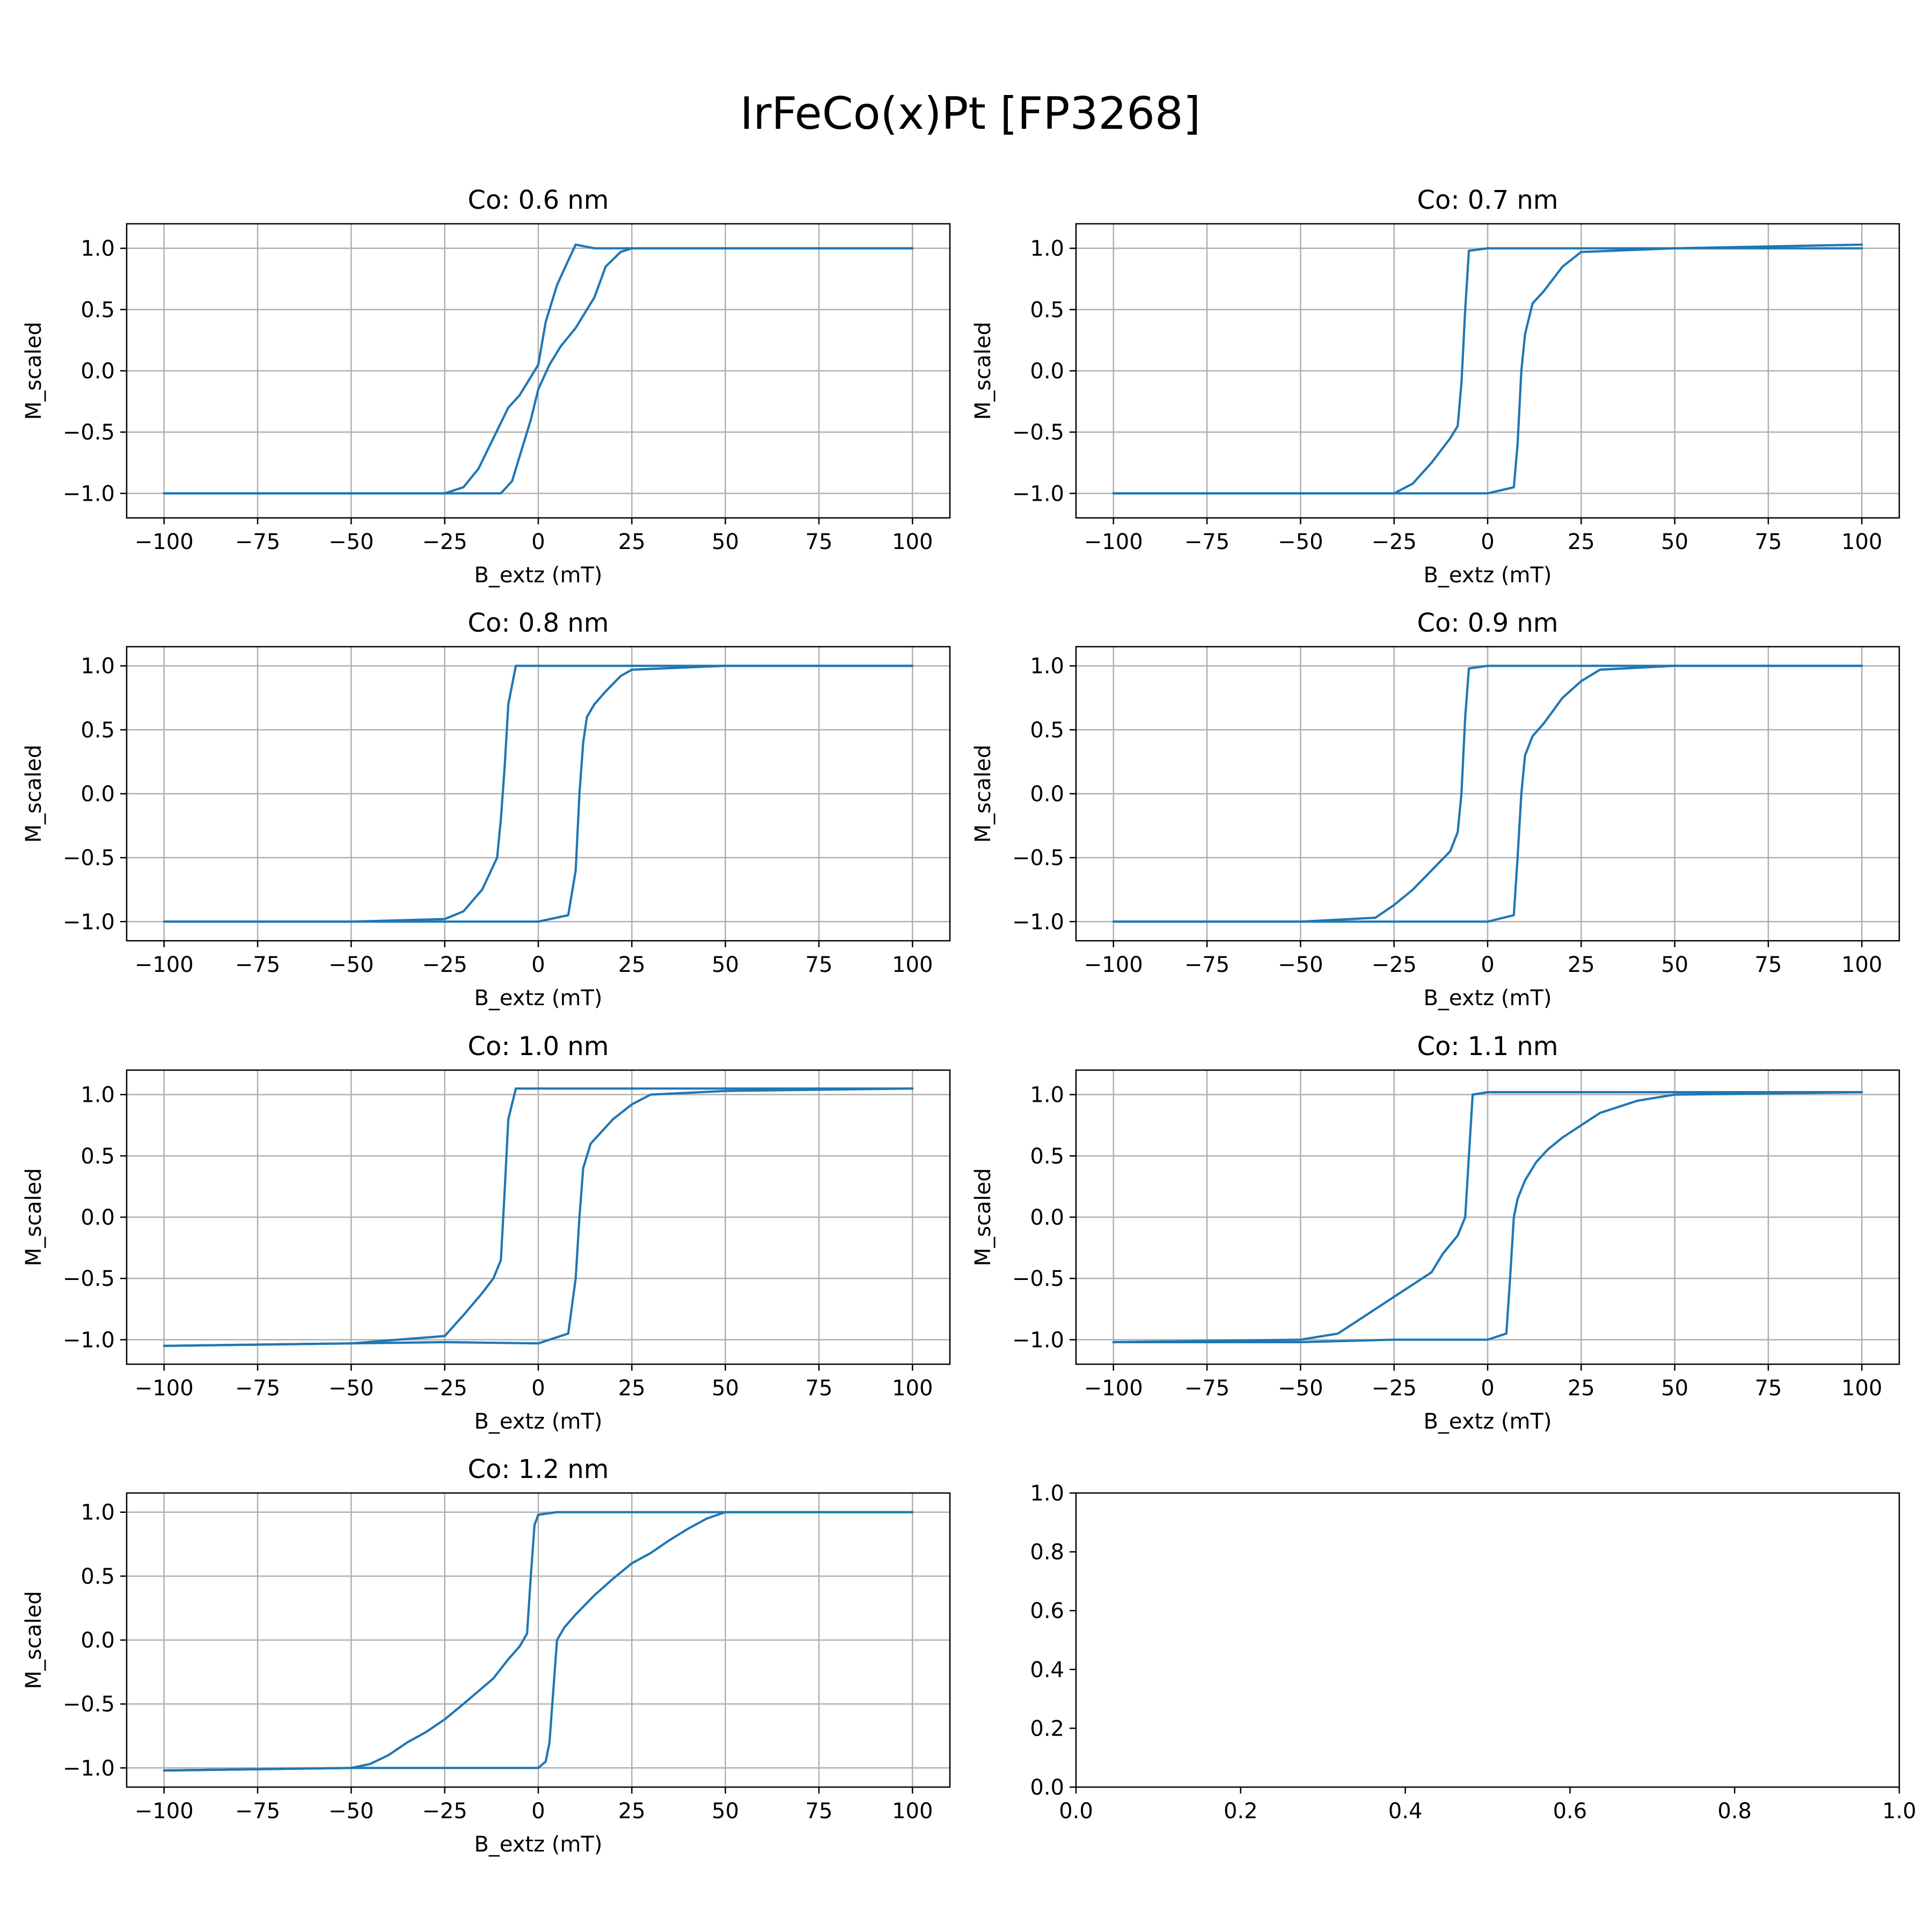 The height and width of the screenshot is (1932, 1932). What do you see at coordinates (1047, 1611) in the screenshot?
I see `y-tick-label: 0.6` at bounding box center [1047, 1611].